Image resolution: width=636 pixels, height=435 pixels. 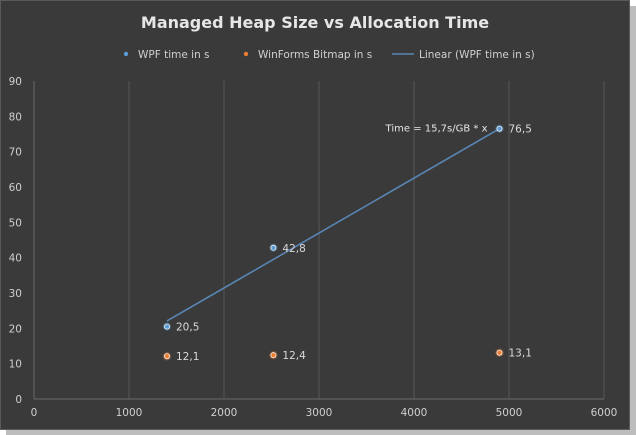 What do you see at coordinates (15, 117) in the screenshot?
I see `y-tick-label-80: 80` at bounding box center [15, 117].